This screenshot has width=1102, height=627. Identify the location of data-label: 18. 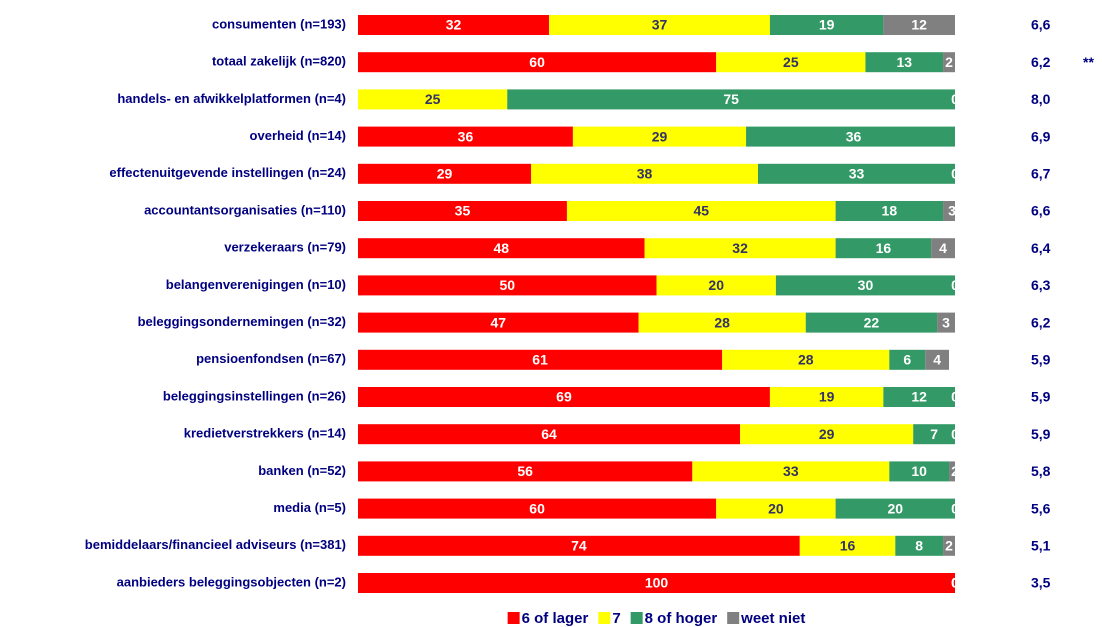
(890, 211).